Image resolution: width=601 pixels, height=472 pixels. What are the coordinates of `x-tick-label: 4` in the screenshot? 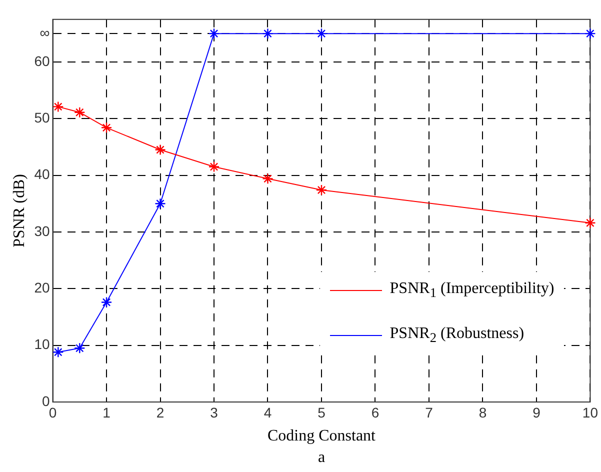 It's located at (268, 412).